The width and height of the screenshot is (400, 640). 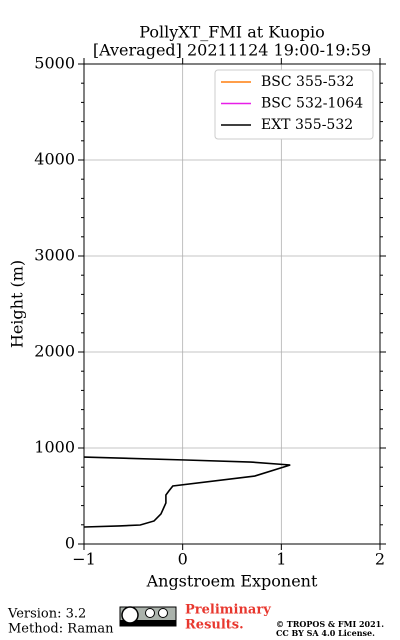 What do you see at coordinates (46, 614) in the screenshot?
I see `version: Version: 3.2` at bounding box center [46, 614].